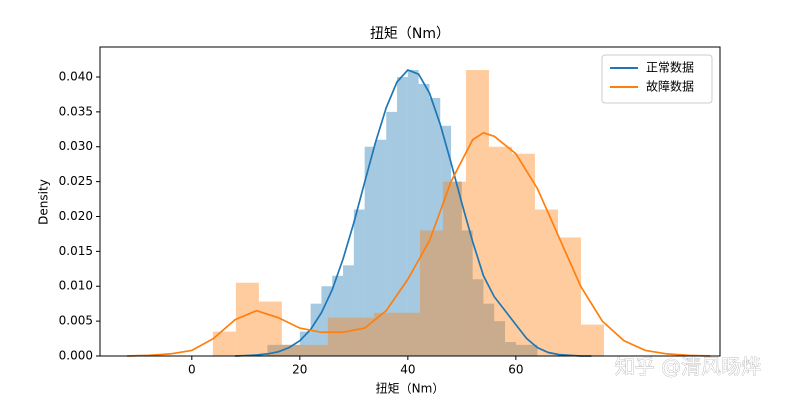  I want to click on y-tick-label: 0.035, so click(76, 111).